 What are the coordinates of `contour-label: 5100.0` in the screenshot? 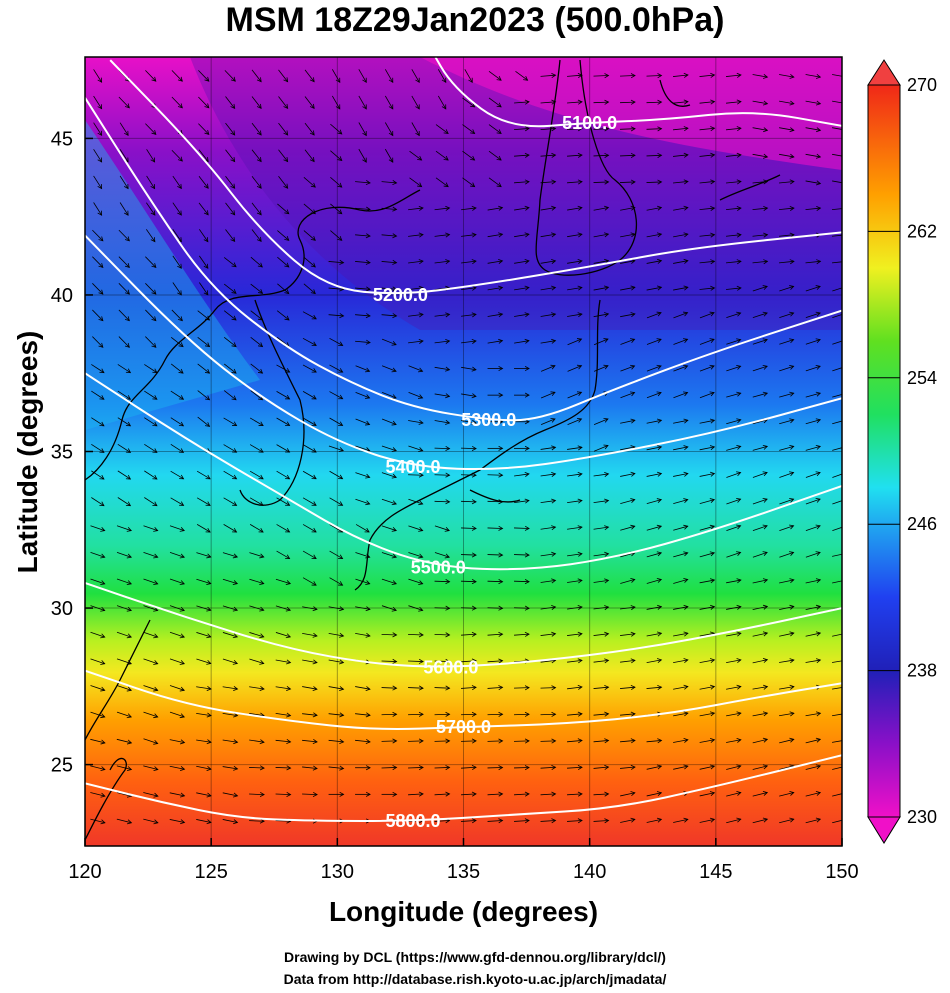 It's located at (589, 123).